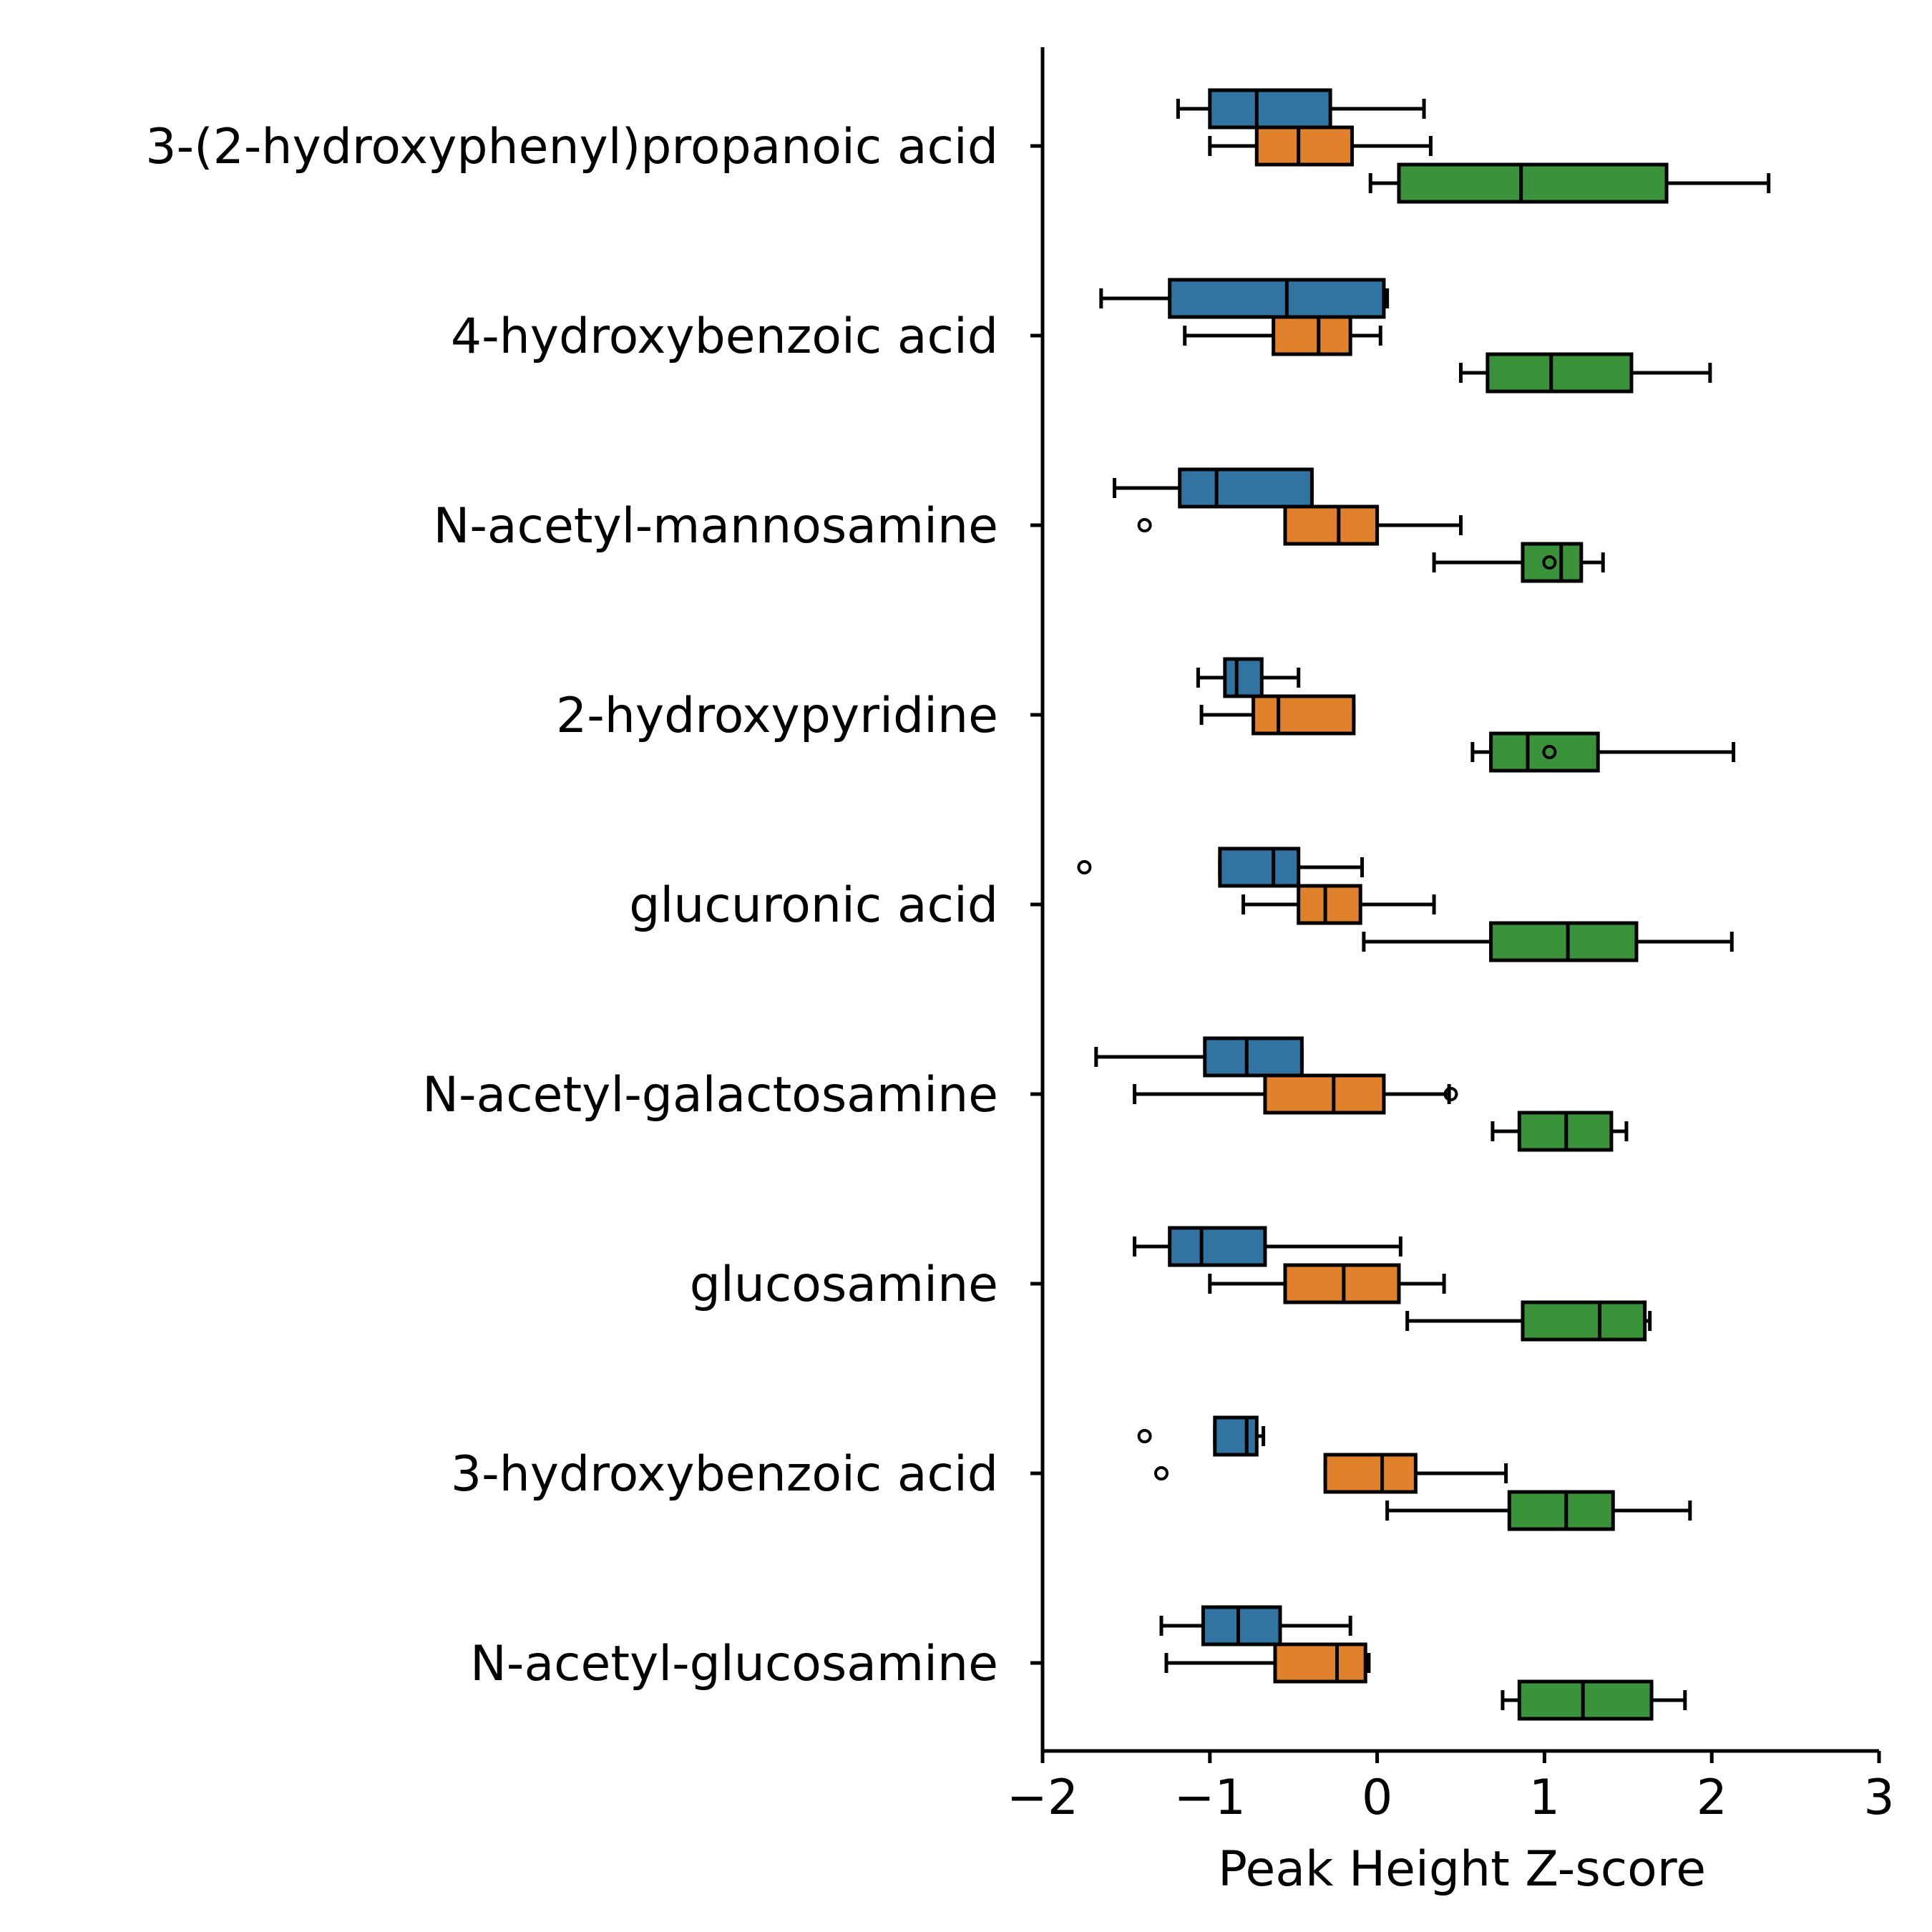 The image size is (1932, 1932). Describe the element at coordinates (724, 336) in the screenshot. I see `category-label: 4-hydroxybenzoic acid` at that location.